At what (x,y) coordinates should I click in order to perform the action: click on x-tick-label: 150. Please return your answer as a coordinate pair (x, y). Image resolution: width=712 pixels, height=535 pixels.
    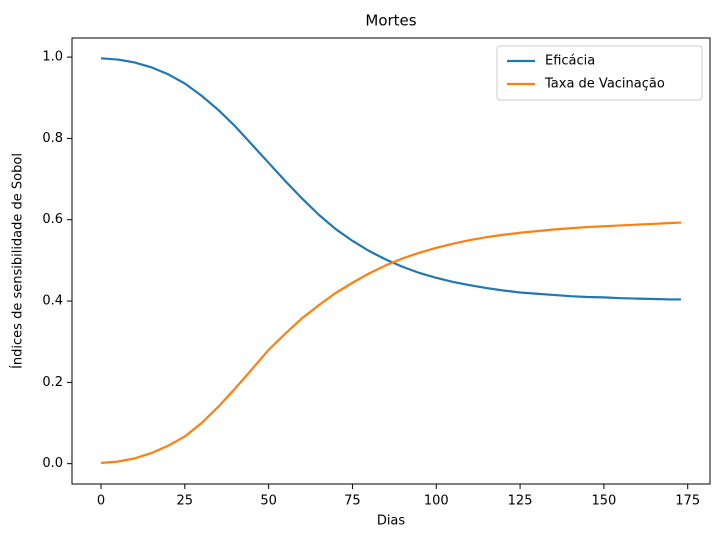
    Looking at the image, I should click on (603, 501).